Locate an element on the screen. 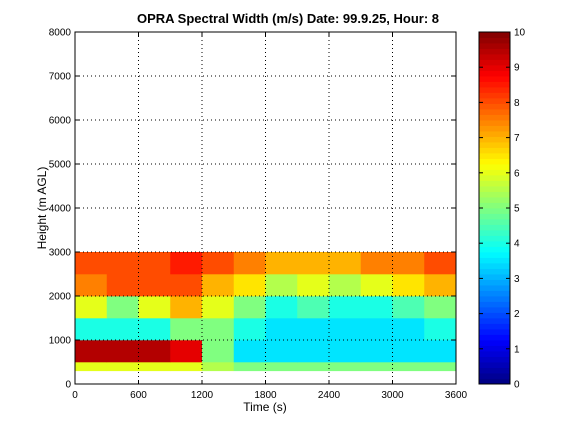 The height and width of the screenshot is (432, 576). colorbar-tick-label: 9 is located at coordinates (517, 68).